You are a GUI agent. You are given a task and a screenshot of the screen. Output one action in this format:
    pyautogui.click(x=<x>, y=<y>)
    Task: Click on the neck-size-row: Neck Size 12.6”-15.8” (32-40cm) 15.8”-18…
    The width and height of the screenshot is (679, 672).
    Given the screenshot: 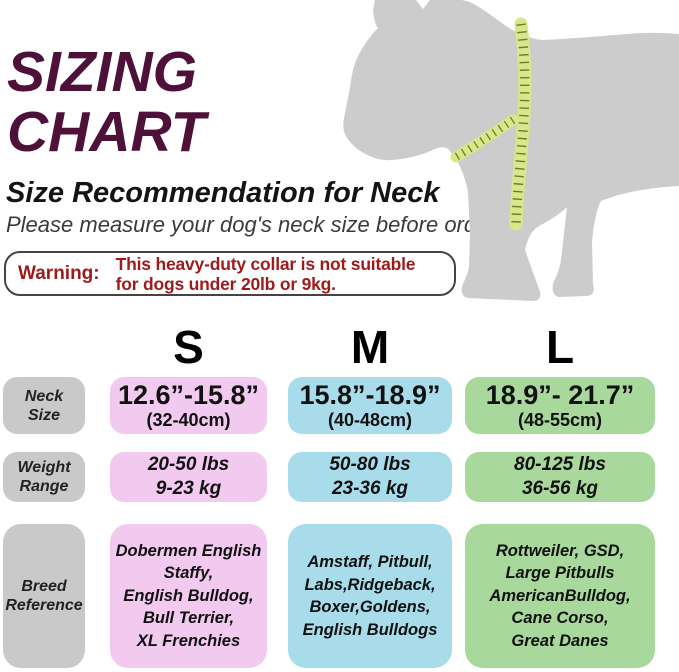 What is the action you would take?
    pyautogui.click(x=329, y=405)
    